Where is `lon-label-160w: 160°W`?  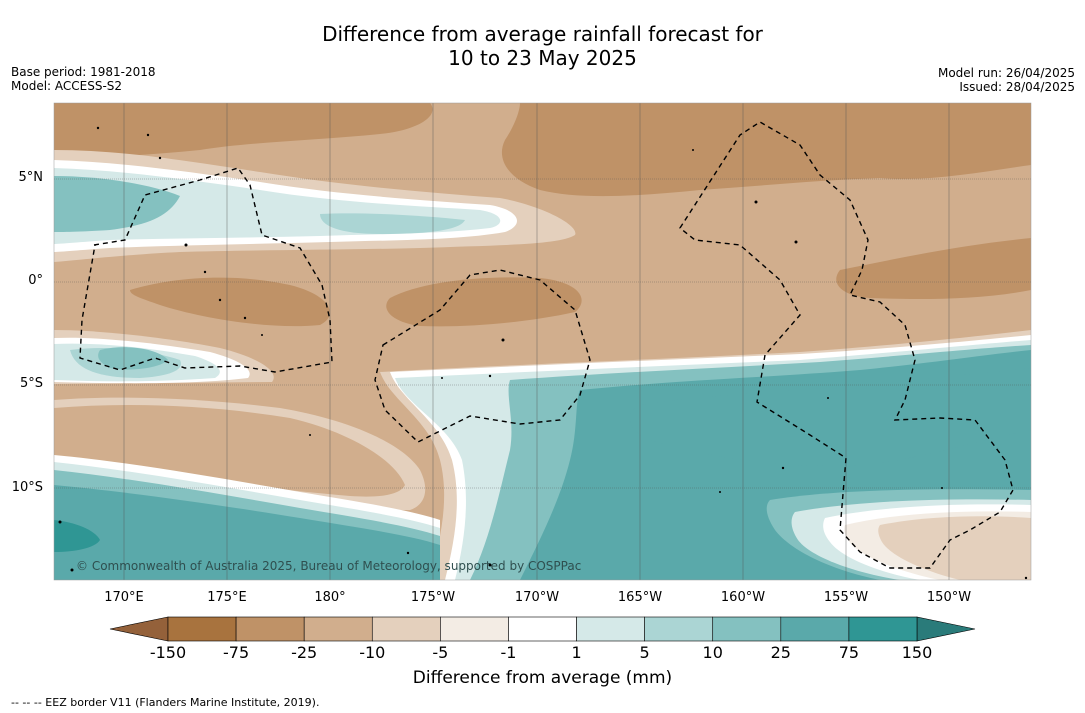 lon-label-160w: 160°W is located at coordinates (743, 597).